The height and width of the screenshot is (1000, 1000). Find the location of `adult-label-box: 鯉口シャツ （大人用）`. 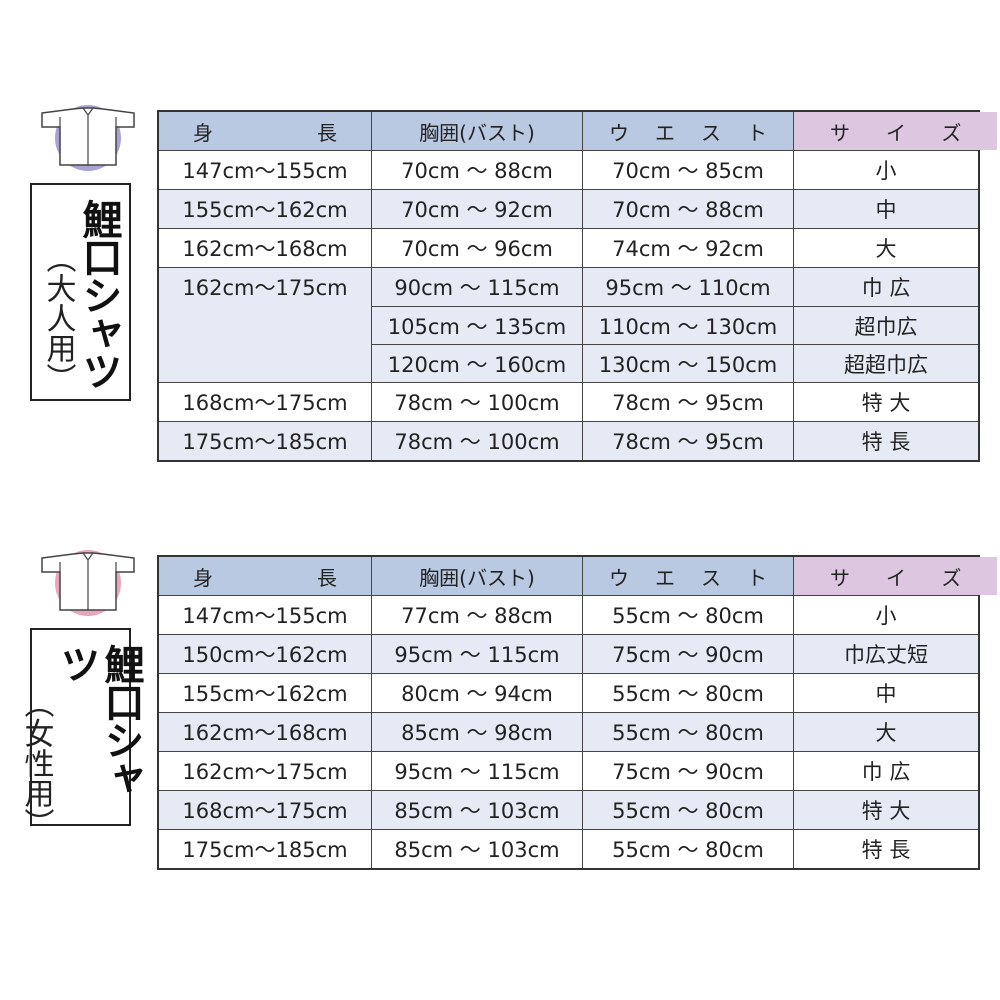

adult-label-box: 鯉口シャツ （大人用） is located at coordinates (80, 292).